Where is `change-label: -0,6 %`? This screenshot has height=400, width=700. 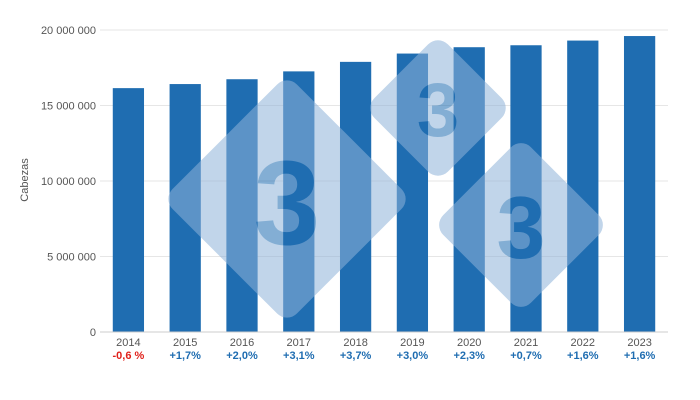 change-label: -0,6 % is located at coordinates (129, 356).